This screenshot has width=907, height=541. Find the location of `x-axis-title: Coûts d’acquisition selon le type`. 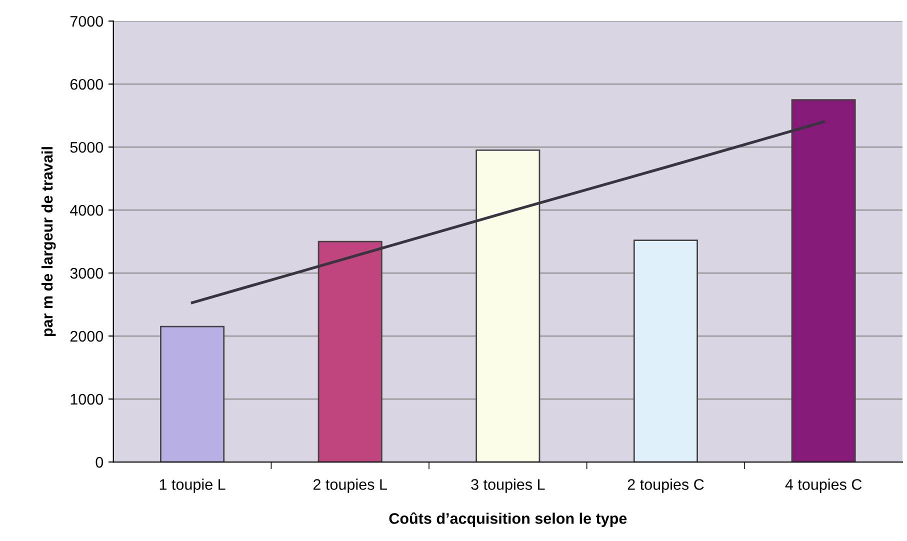

x-axis-title: Coûts d’acquisition selon le type is located at coordinates (508, 519).